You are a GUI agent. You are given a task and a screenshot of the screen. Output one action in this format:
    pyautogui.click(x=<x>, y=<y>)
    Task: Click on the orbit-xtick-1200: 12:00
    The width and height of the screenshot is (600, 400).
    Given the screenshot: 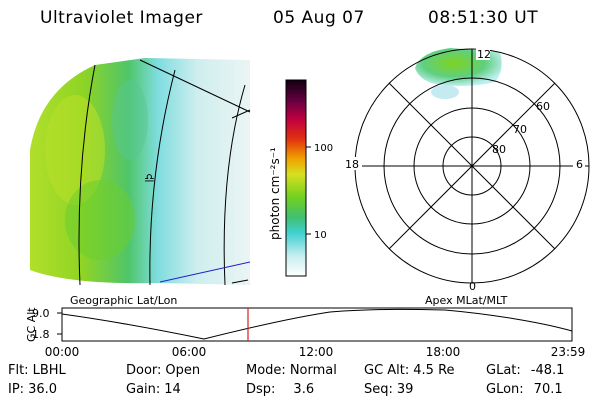 What is the action you would take?
    pyautogui.click(x=316, y=352)
    